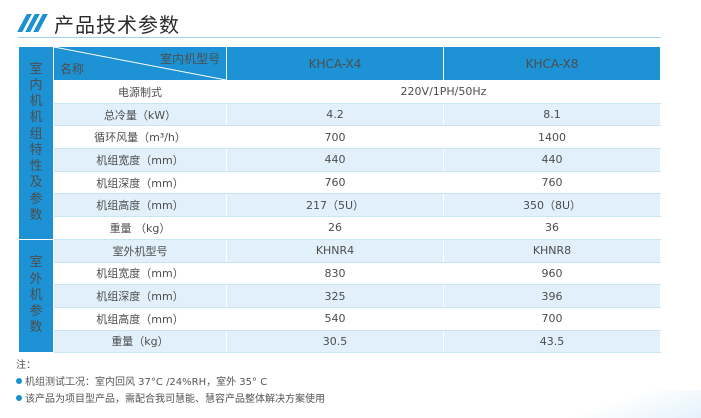  What do you see at coordinates (140, 114) in the screenshot?
I see `row-label: 总冷量（kW）` at bounding box center [140, 114].